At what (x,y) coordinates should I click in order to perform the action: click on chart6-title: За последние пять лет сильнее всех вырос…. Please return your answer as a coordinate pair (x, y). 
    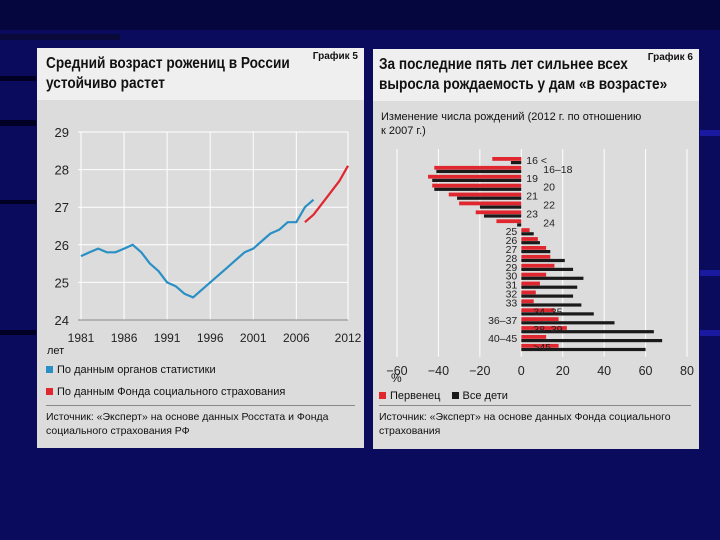
    Looking at the image, I should click on (523, 74).